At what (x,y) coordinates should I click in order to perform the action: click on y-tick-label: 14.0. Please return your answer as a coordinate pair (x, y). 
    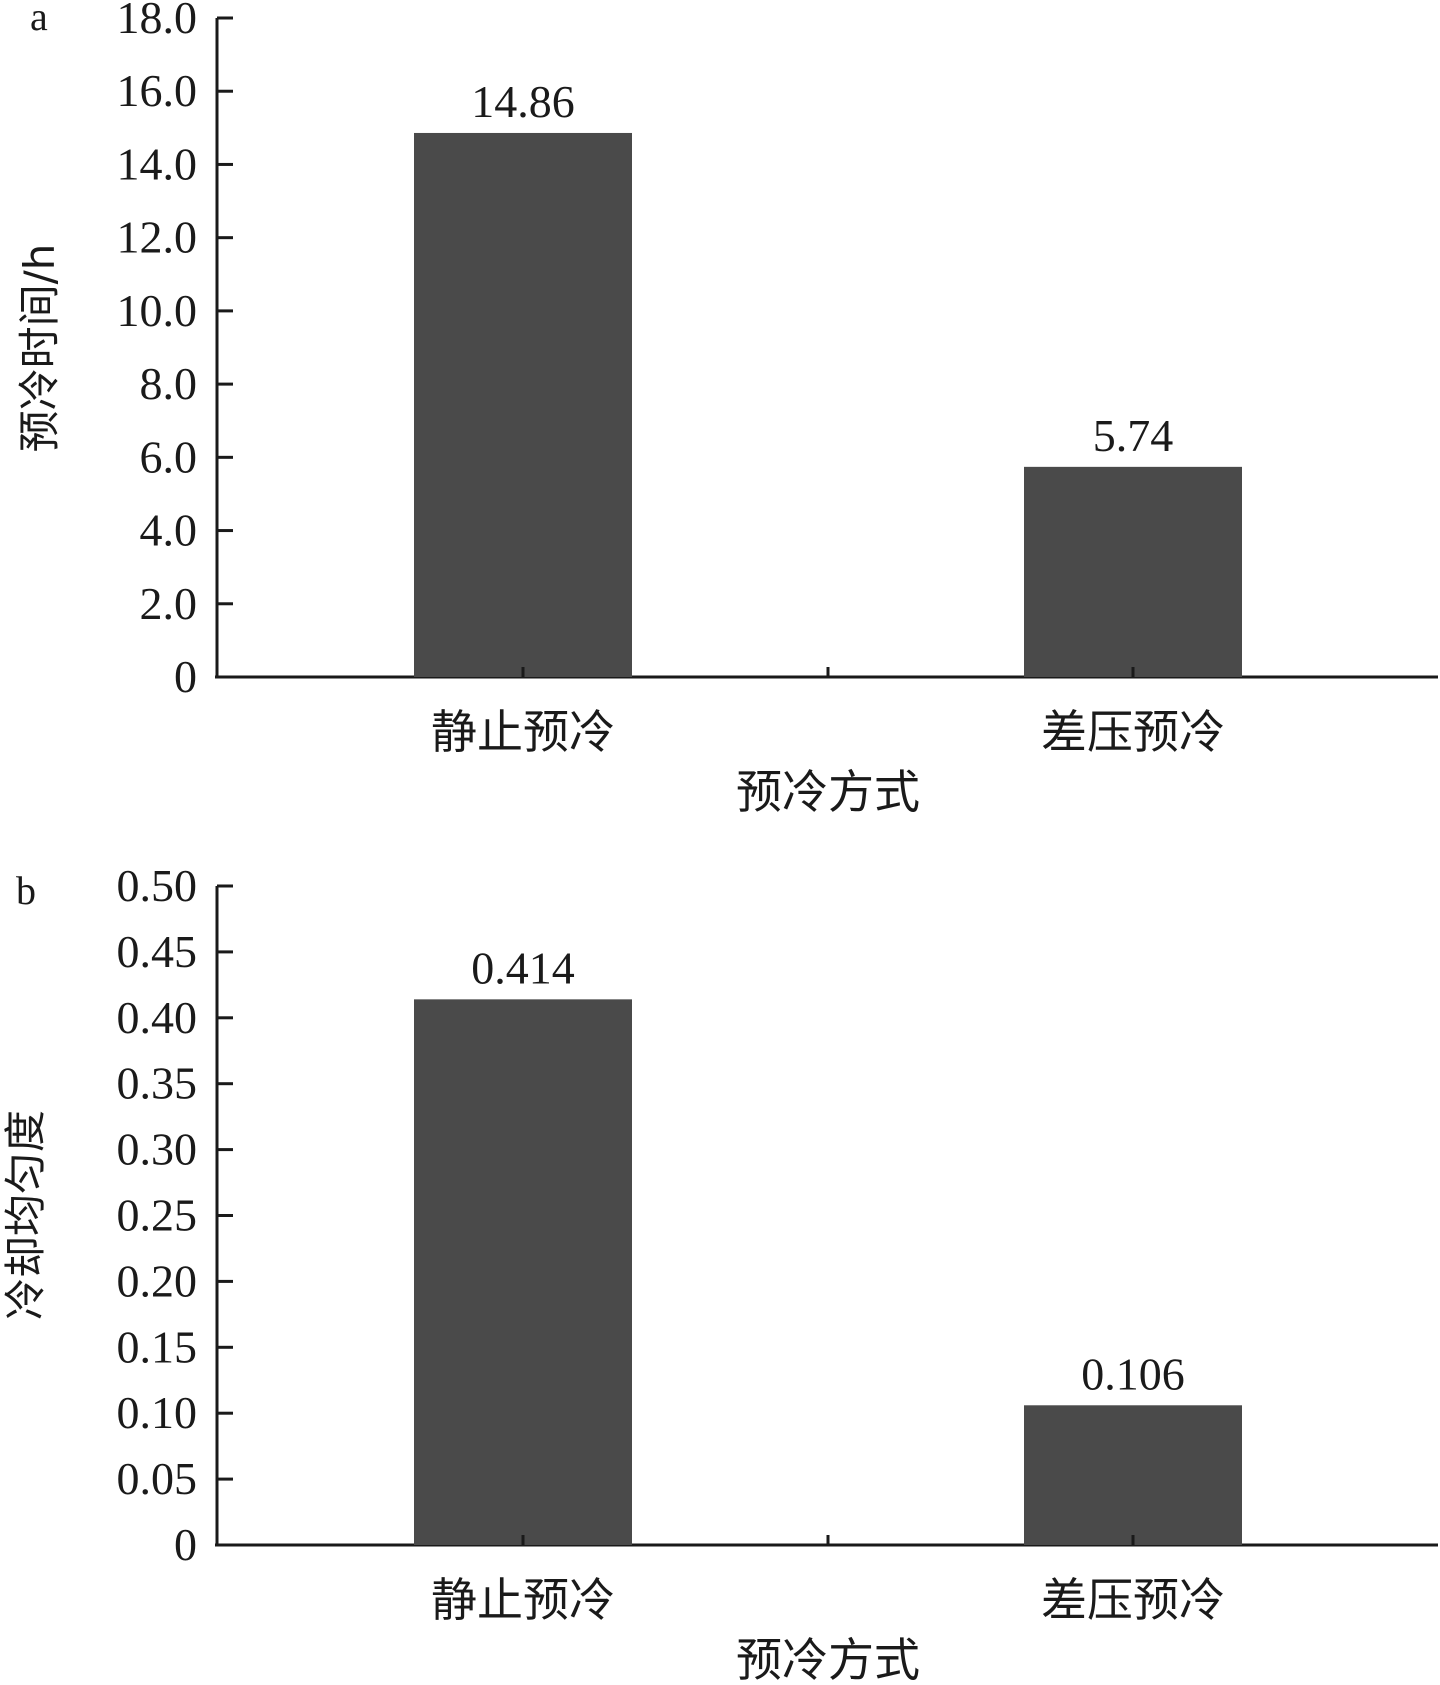
    Looking at the image, I should click on (157, 163).